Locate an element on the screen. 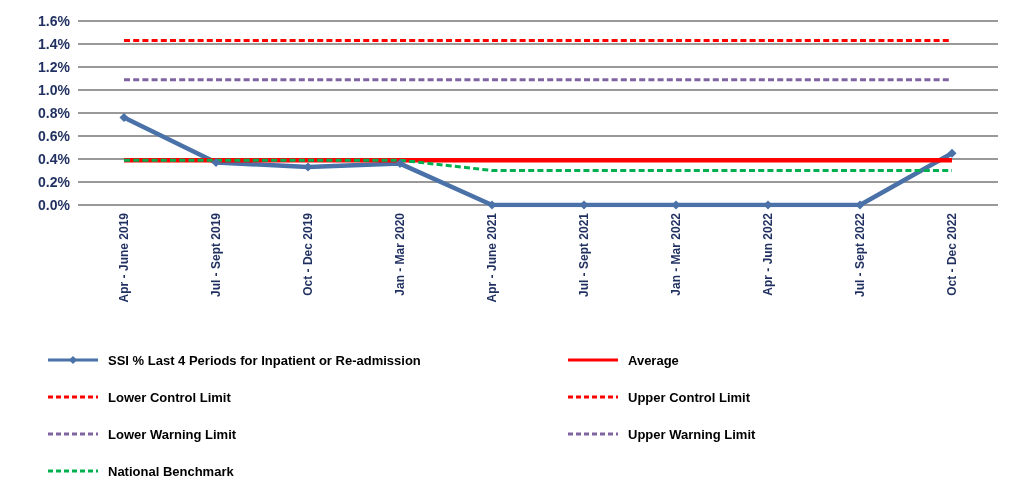 Image resolution: width=1015 pixels, height=487 pixels. y-tick-label: 1.6% is located at coordinates (54, 21).